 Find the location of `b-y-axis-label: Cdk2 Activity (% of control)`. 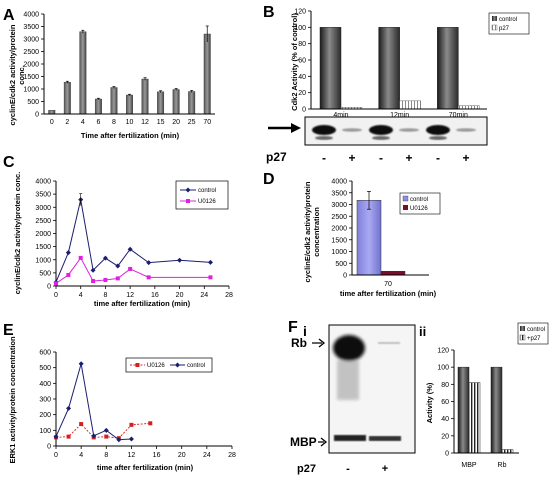

b-y-axis-label: Cdk2 Activity (% of control) is located at coordinates (294, 62).